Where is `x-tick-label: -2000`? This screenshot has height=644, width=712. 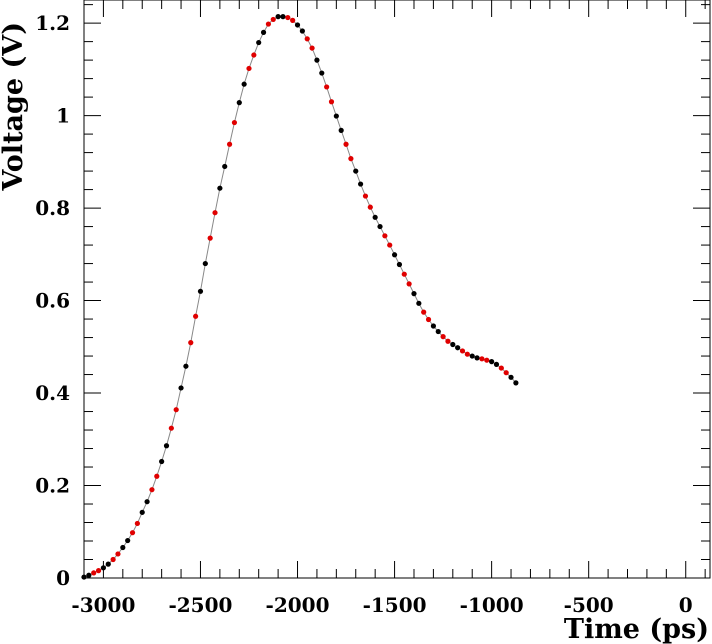 x-tick-label: -2000 is located at coordinates (298, 605).